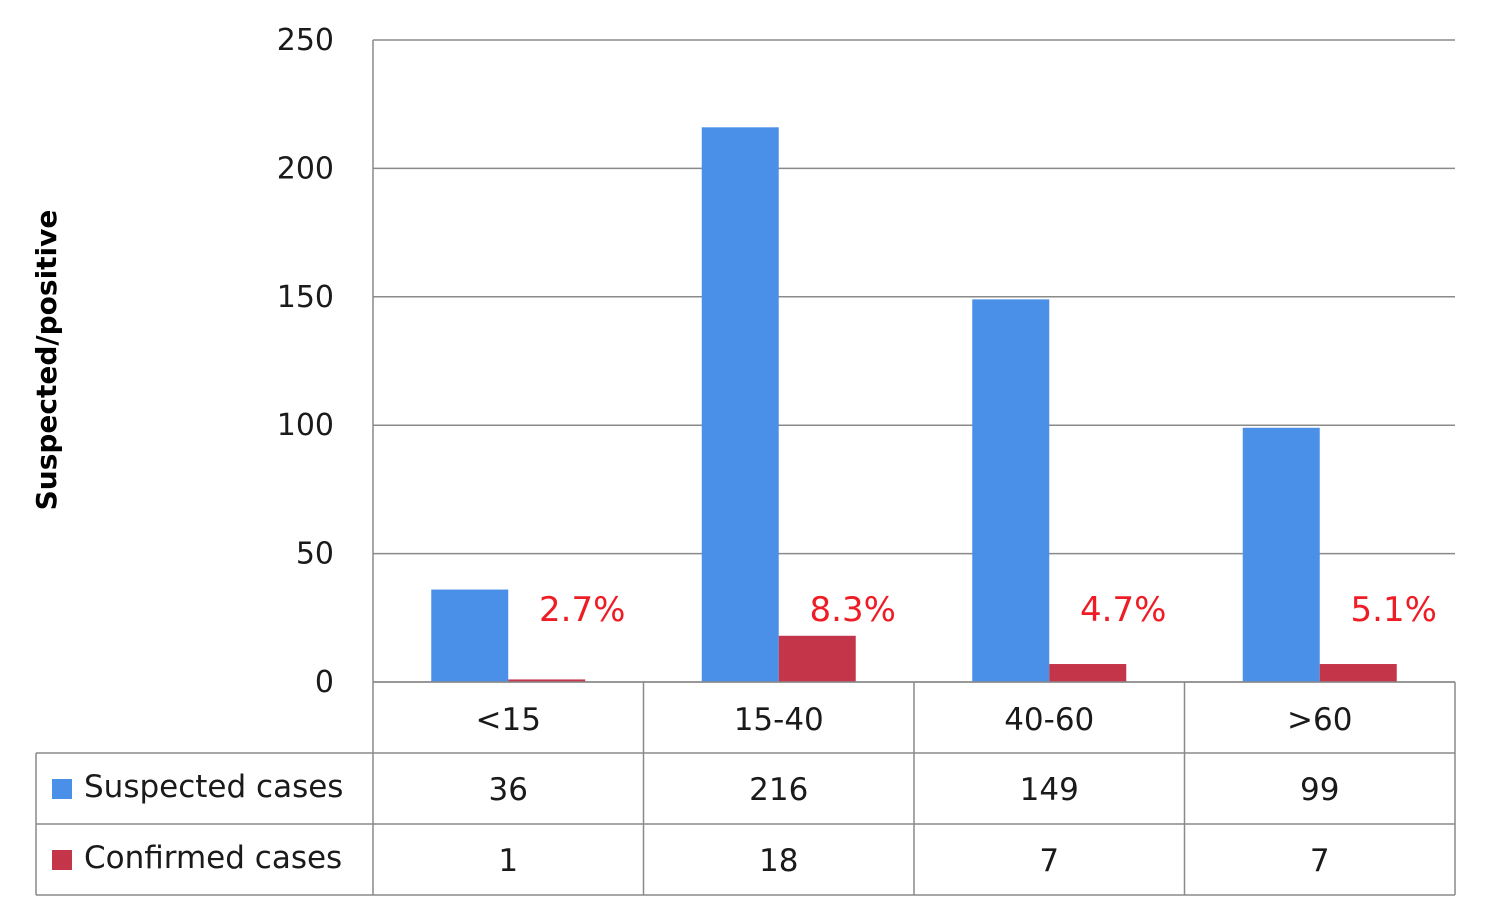 This screenshot has width=1488, height=912. What do you see at coordinates (853, 610) in the screenshot?
I see `percentage-label: 8.3%` at bounding box center [853, 610].